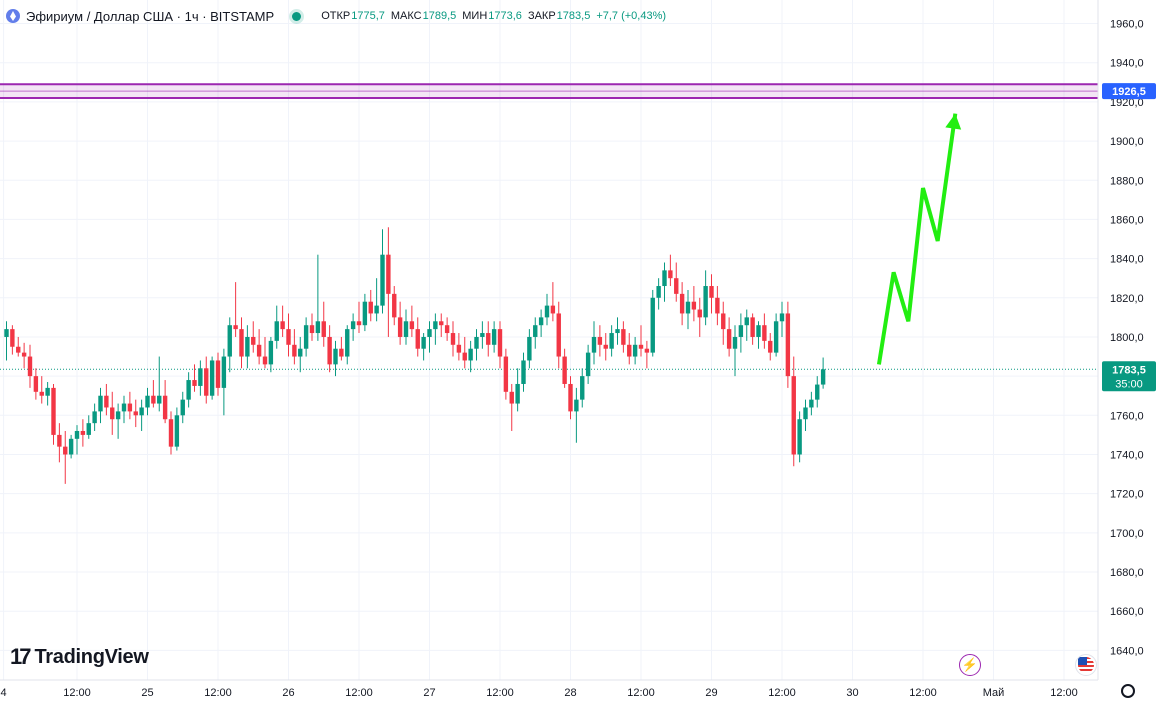 The height and width of the screenshot is (706, 1159). I want to click on y-tick-label: 1960,0, so click(1127, 25).